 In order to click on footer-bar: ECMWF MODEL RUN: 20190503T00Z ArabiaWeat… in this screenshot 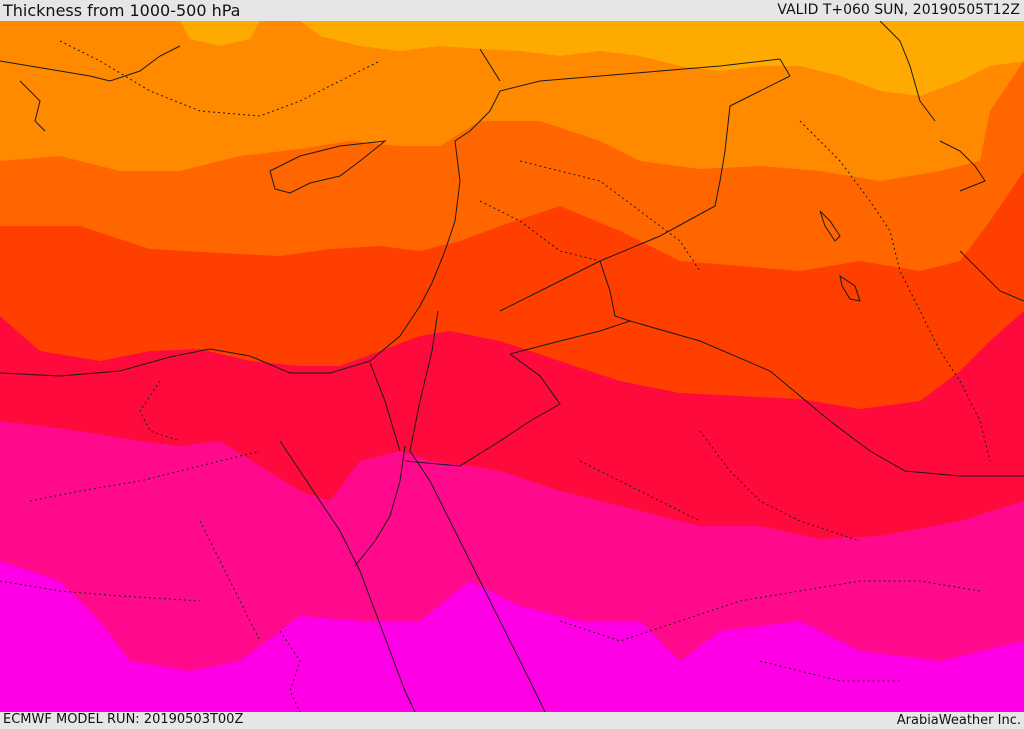, I will do `click(512, 720)`.